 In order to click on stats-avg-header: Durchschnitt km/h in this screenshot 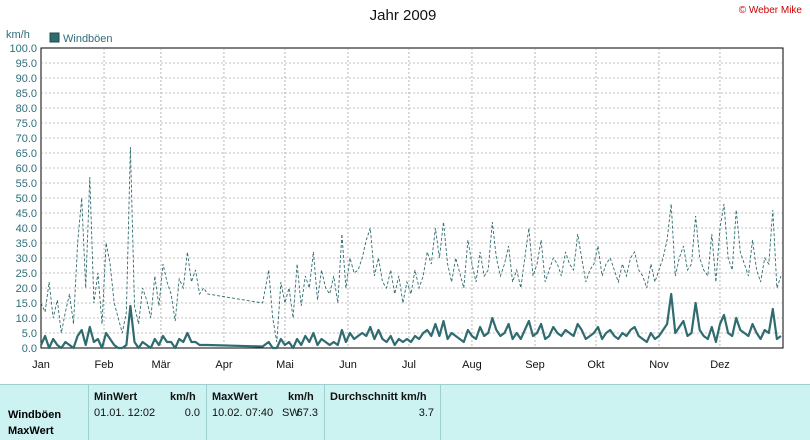, I will do `click(378, 397)`.